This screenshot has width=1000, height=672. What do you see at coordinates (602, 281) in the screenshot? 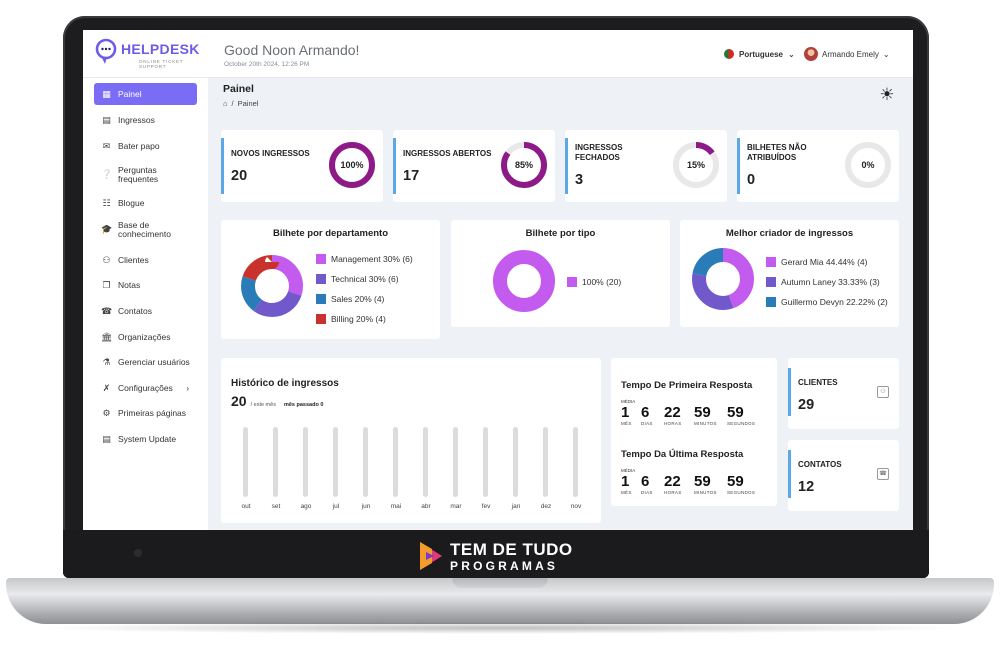
I see `legend-label: 100% (20)` at bounding box center [602, 281].